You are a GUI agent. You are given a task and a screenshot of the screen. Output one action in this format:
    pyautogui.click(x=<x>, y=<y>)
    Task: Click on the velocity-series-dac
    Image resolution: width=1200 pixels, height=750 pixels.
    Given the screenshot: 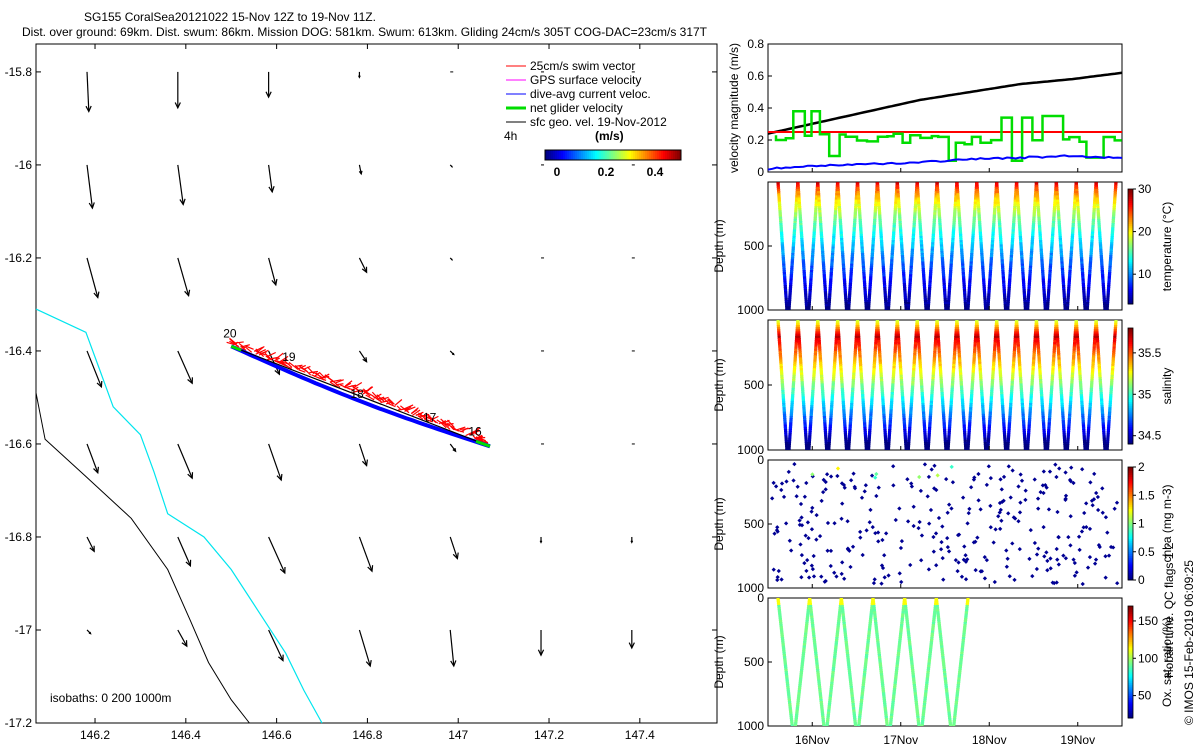 What is the action you would take?
    pyautogui.click(x=945, y=162)
    